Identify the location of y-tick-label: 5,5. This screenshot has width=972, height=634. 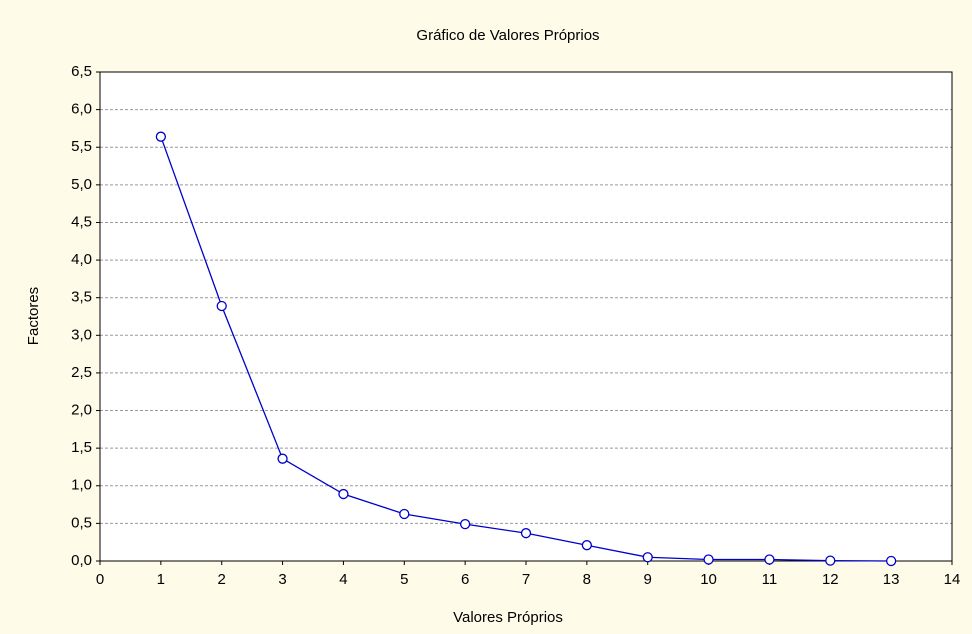
(81, 146).